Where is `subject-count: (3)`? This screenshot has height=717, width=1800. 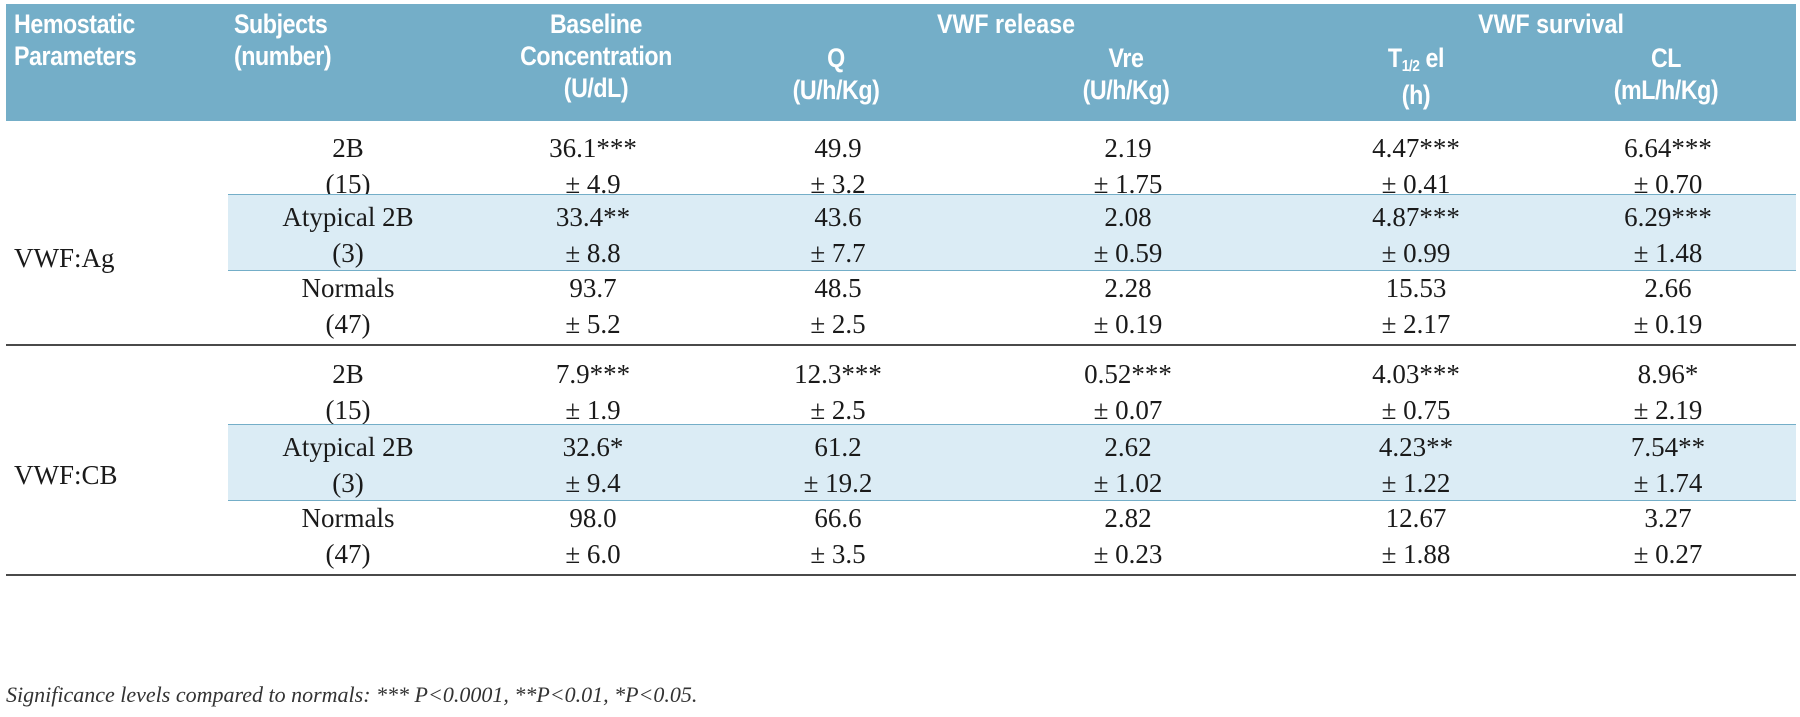 subject-count: (3) is located at coordinates (348, 253).